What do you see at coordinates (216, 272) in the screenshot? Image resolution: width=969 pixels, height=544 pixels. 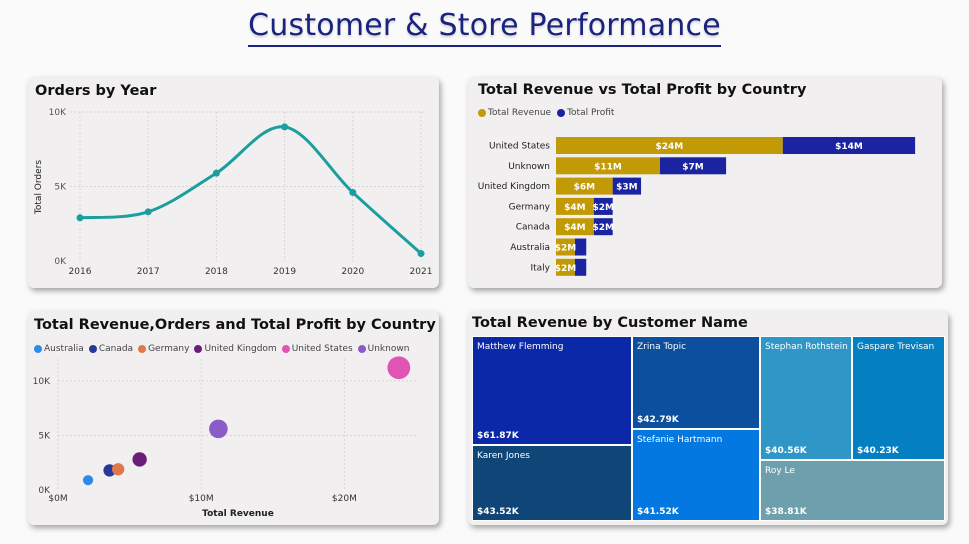 I see `x-tick-label: 2018` at bounding box center [216, 272].